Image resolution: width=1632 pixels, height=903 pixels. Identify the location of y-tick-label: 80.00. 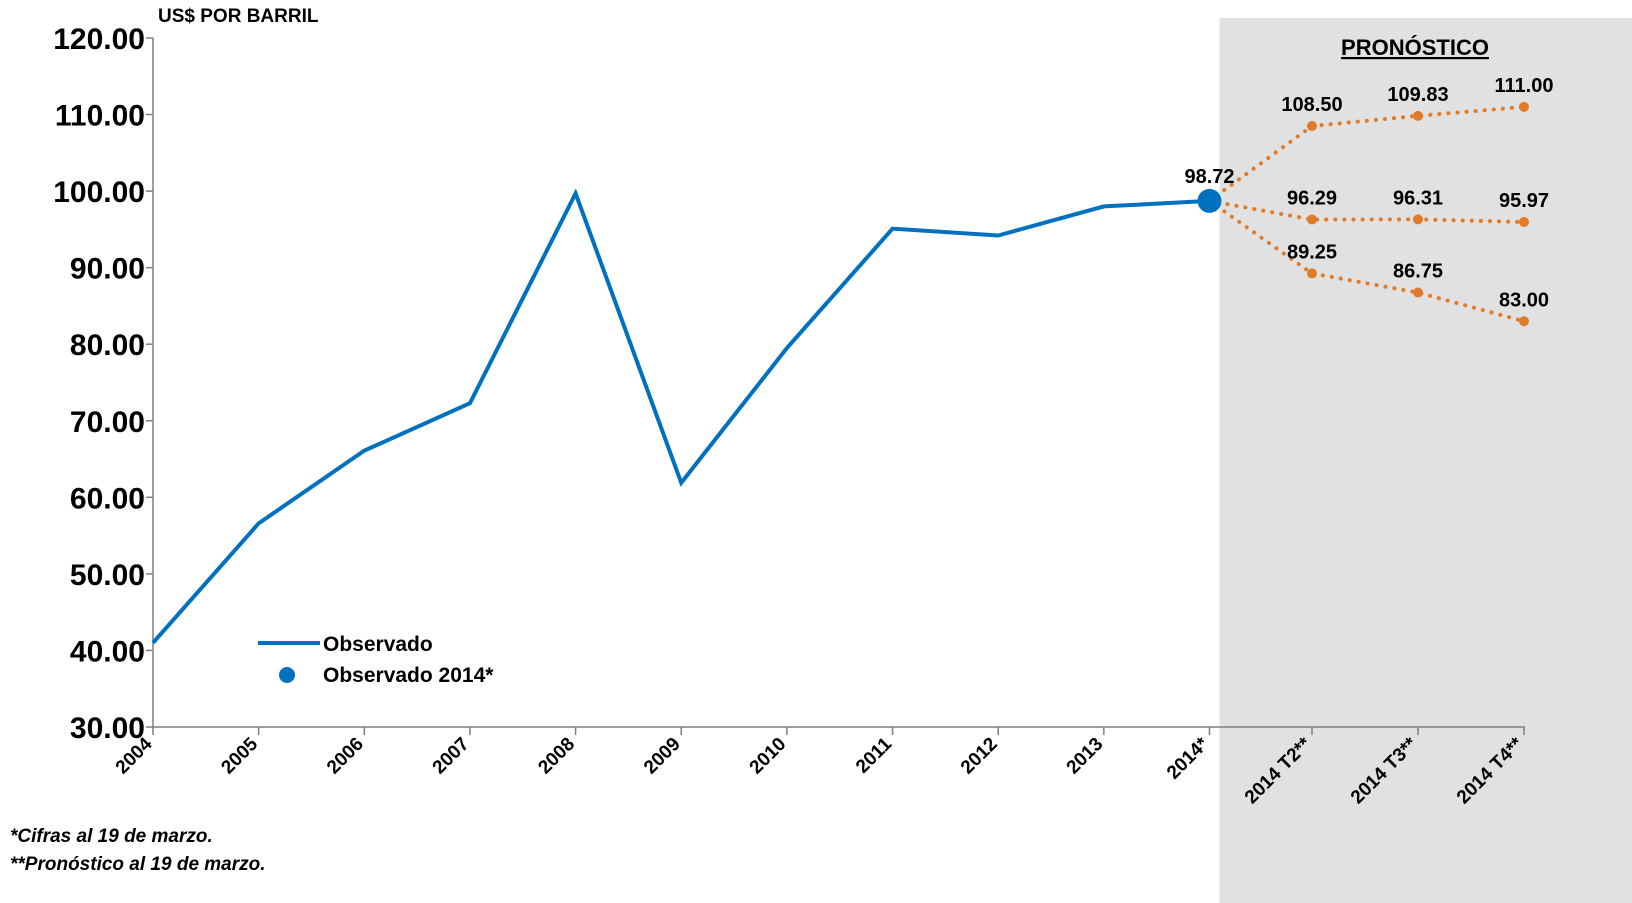
(107, 345).